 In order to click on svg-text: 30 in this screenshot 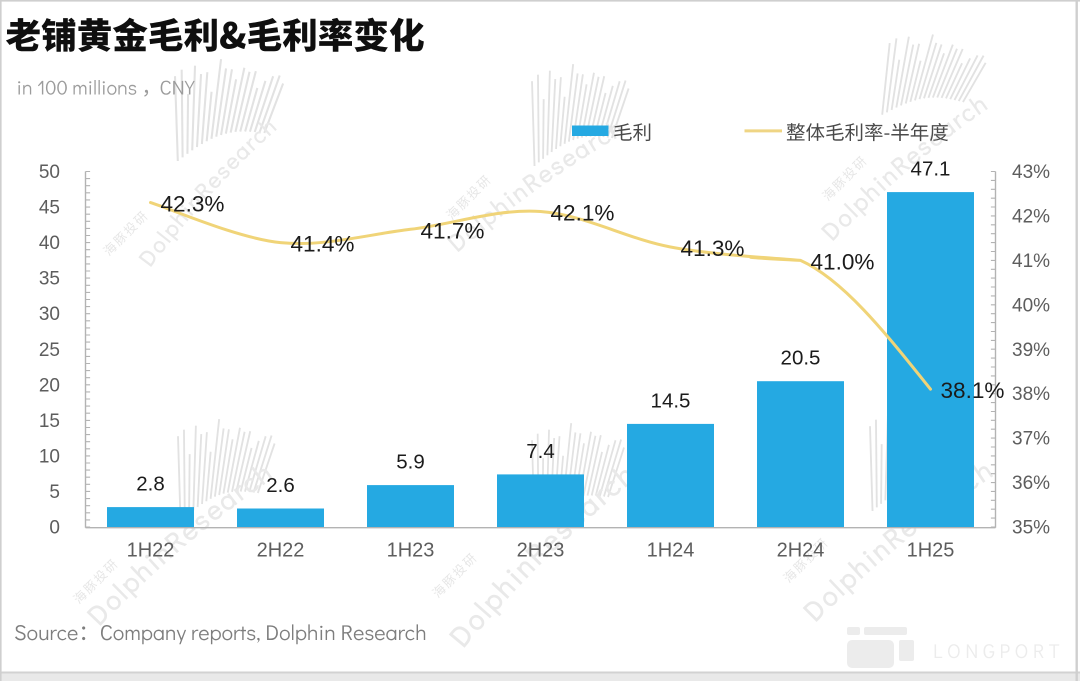, I will do `click(49, 314)`.